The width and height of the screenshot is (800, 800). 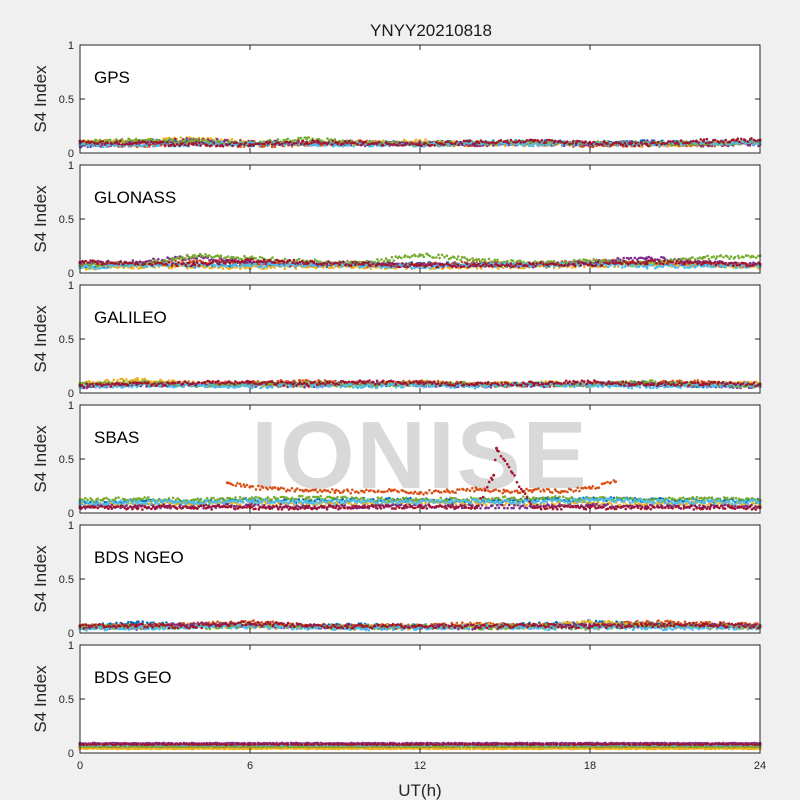 I want to click on plot-area, so click(x=420, y=99).